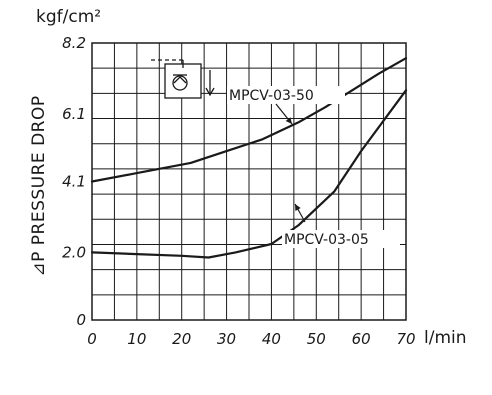  What do you see at coordinates (183, 79) in the screenshot?
I see `check-valve-symbol-icon` at bounding box center [183, 79].